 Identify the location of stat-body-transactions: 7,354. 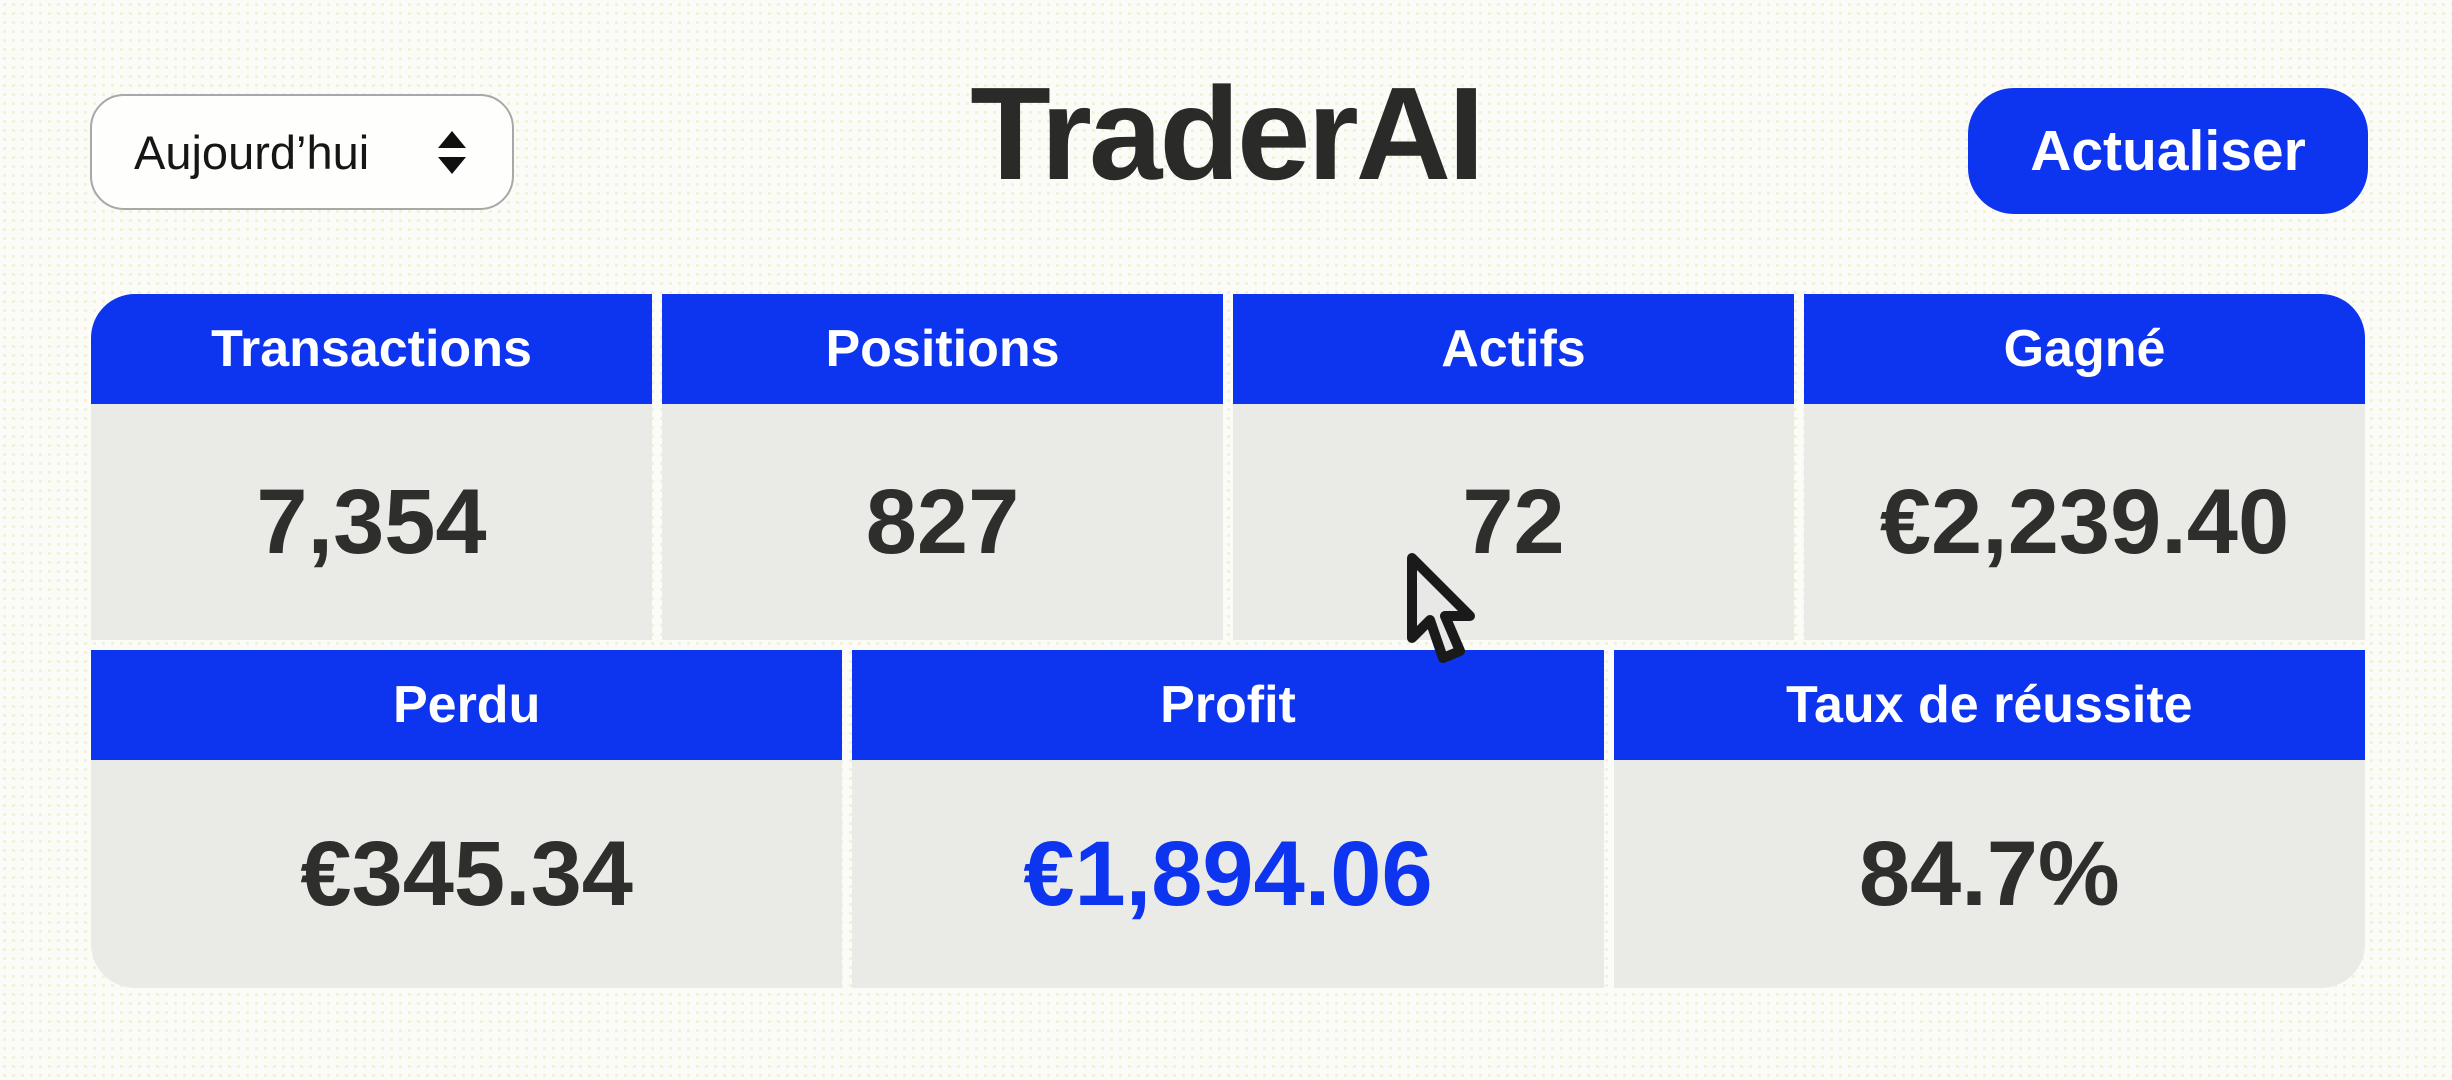
(371, 522).